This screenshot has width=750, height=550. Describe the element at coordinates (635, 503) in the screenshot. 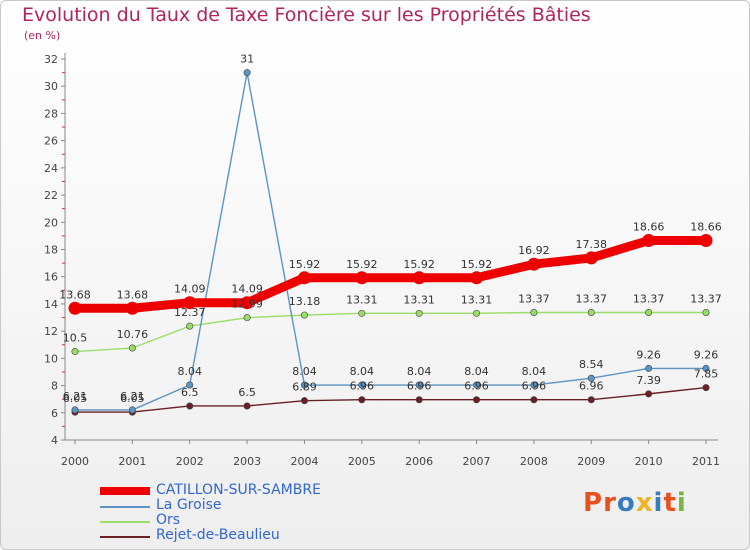

I see `proxiti-logo: Proxiti` at that location.